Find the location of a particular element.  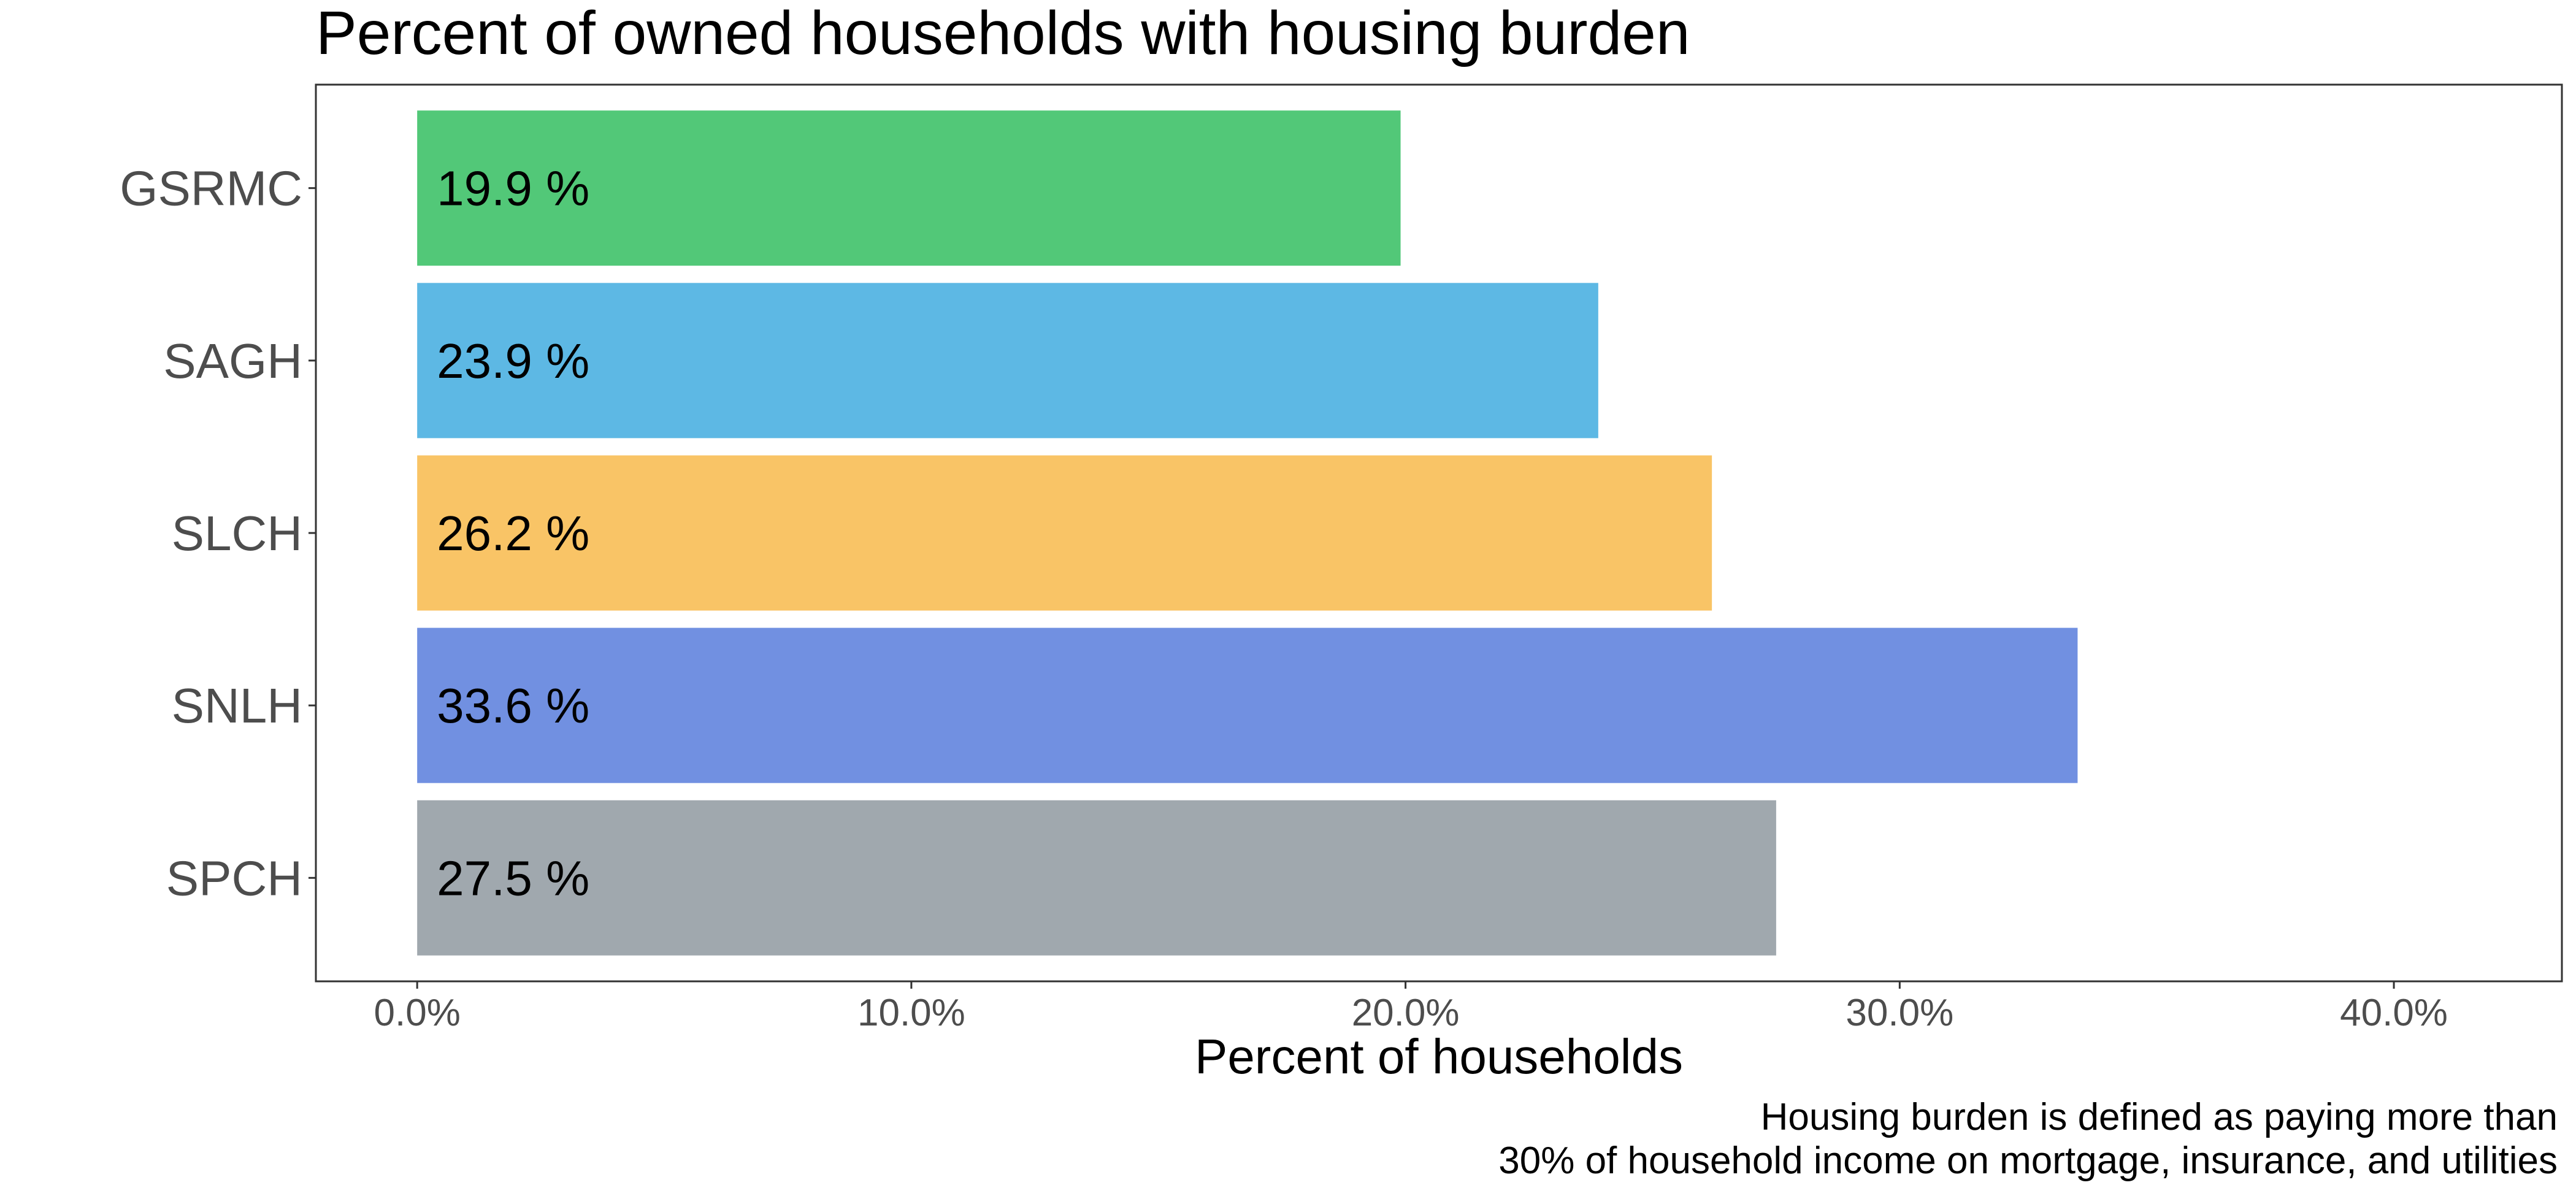

y-tick-label-slch: SLCH is located at coordinates (237, 533).